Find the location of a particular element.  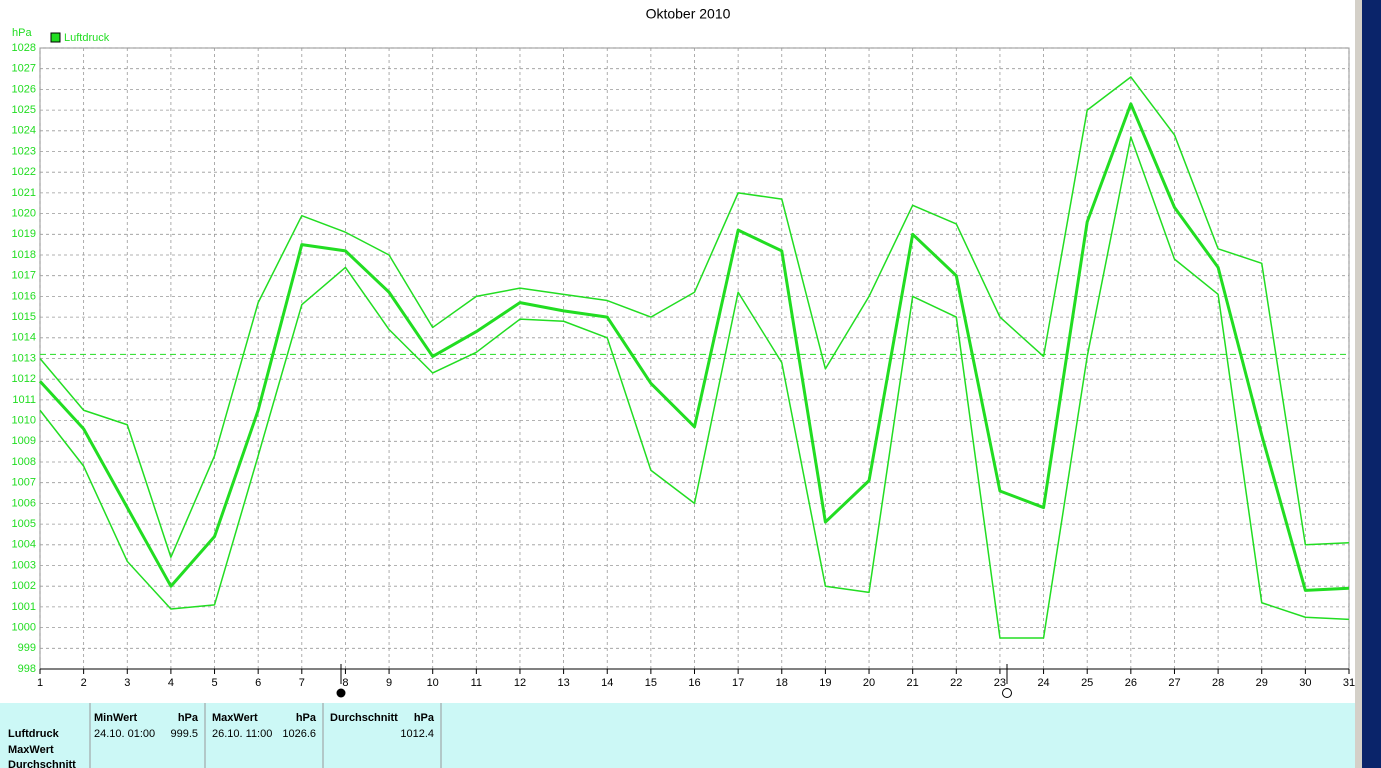

y-tick-label: 1001 is located at coordinates (24, 607).